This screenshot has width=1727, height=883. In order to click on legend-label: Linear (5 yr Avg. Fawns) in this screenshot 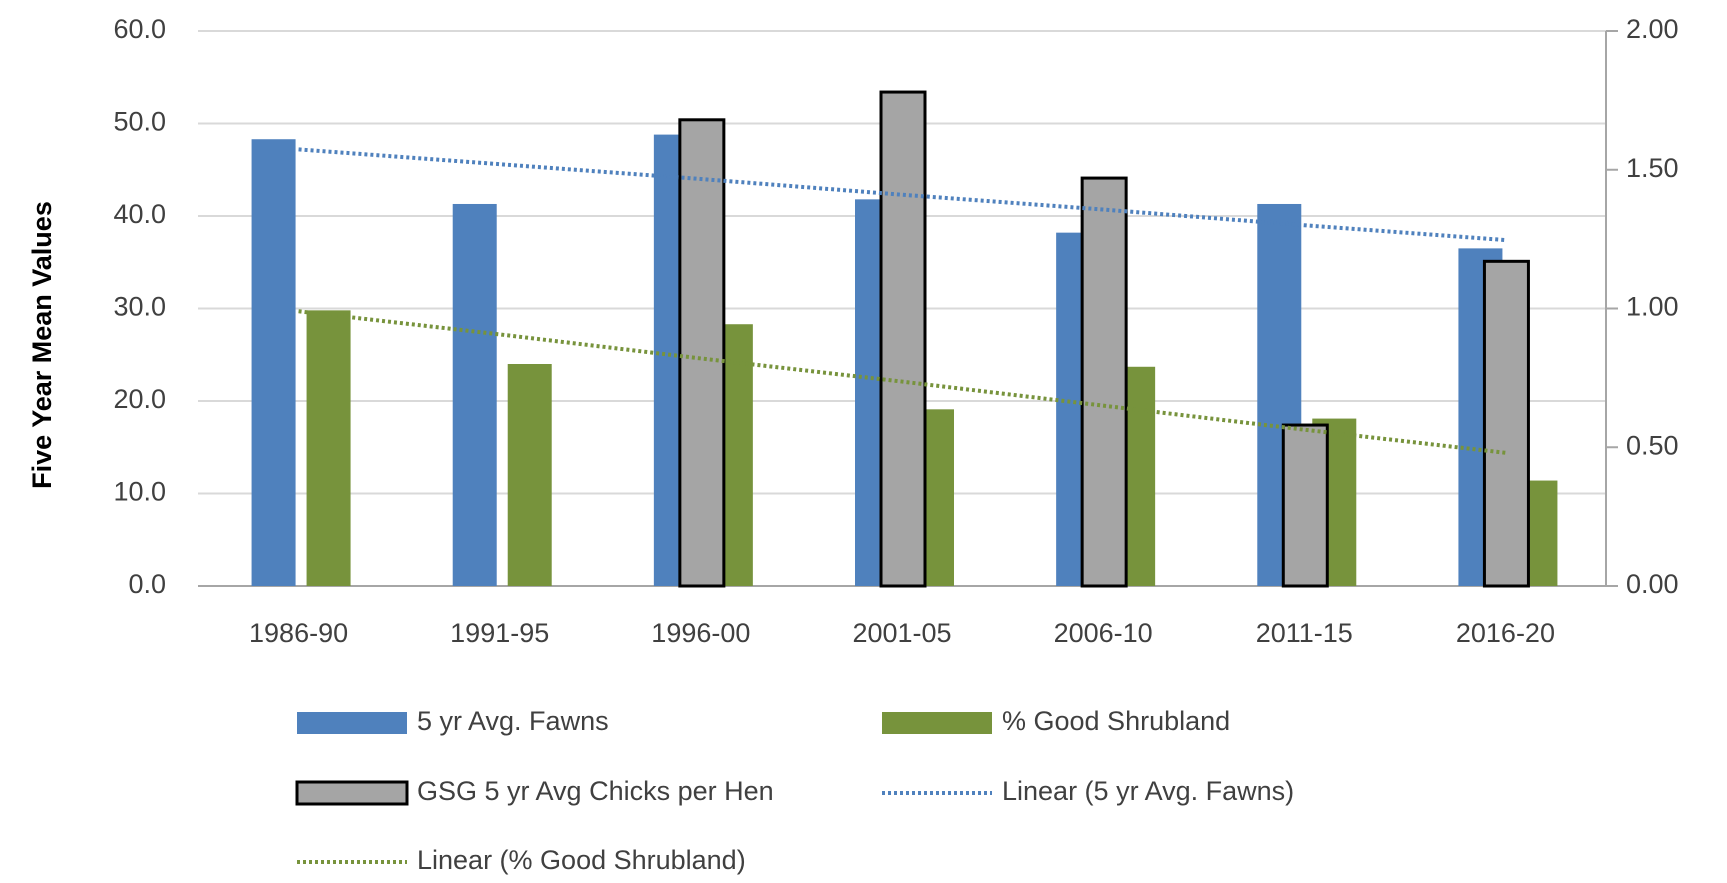, I will do `click(1148, 791)`.